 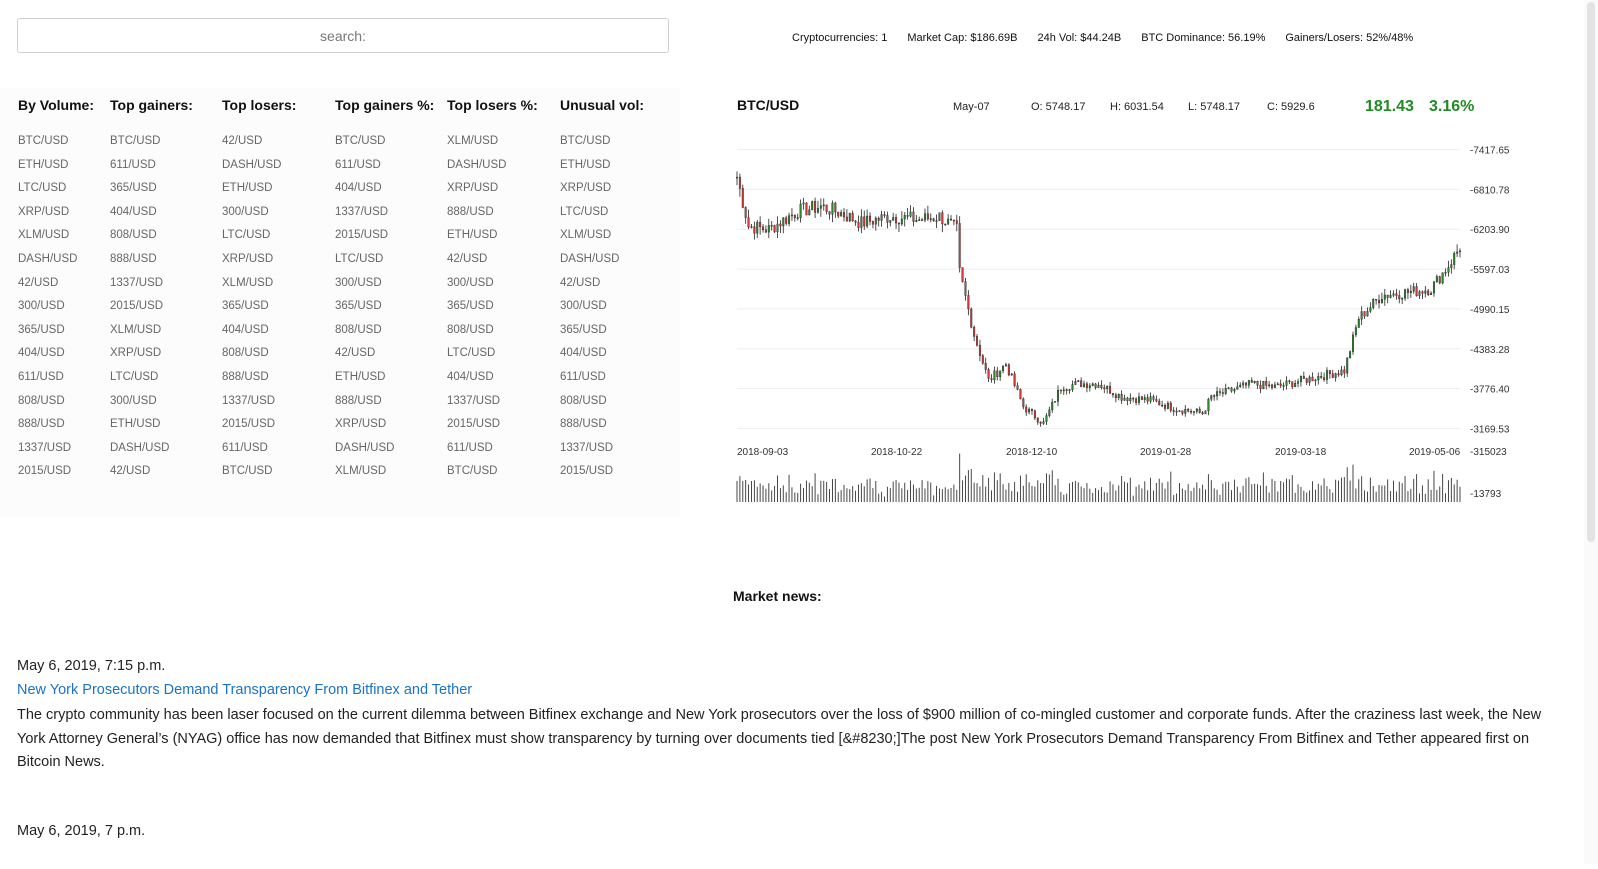 I want to click on news-headline-link, so click(x=779, y=857).